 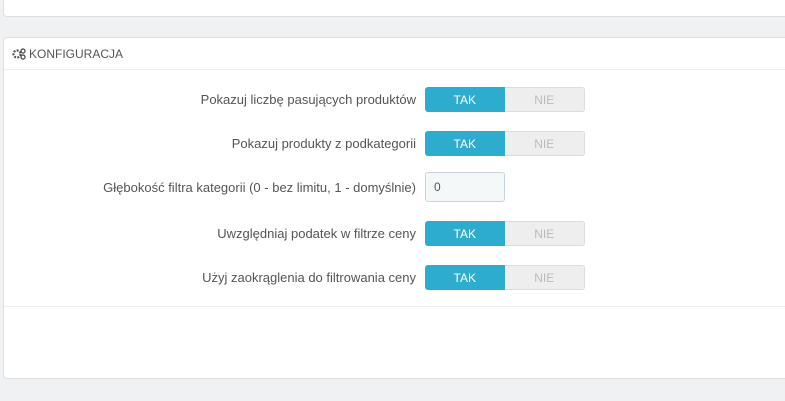 I want to click on price-tax-switch: TAK NIE, so click(x=505, y=233).